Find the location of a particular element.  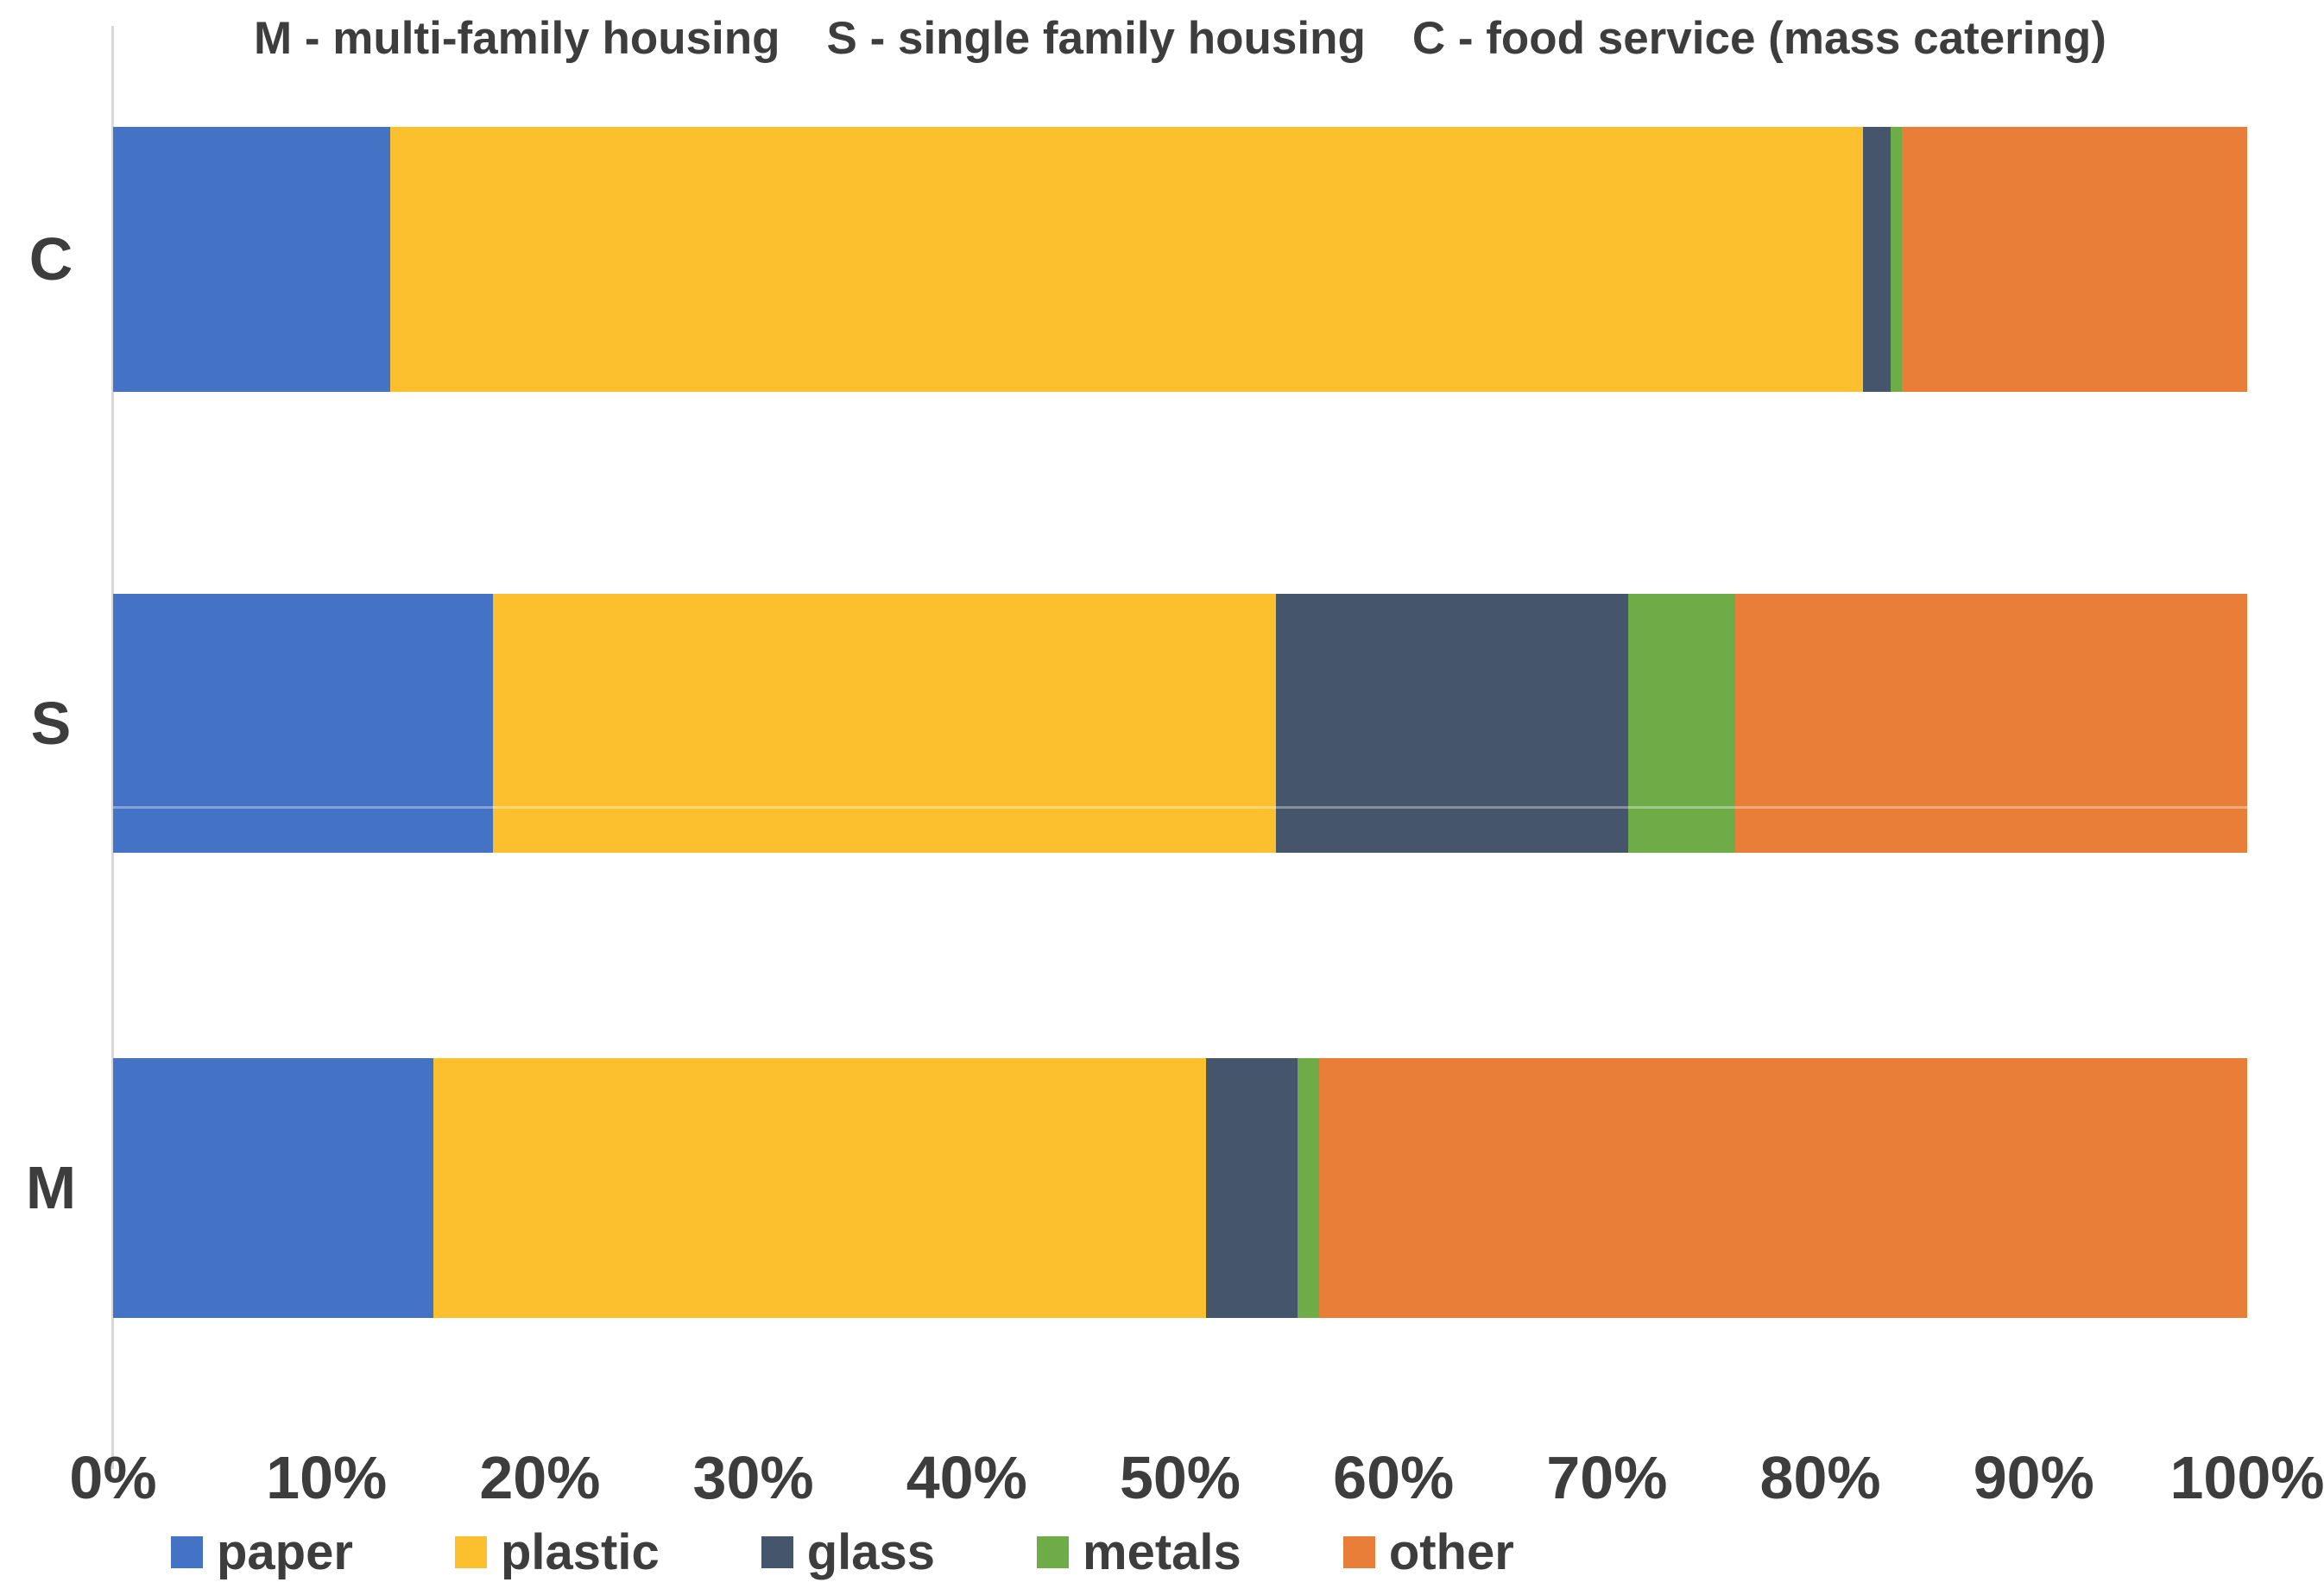

legend-label-other: other is located at coordinates (1451, 1552).